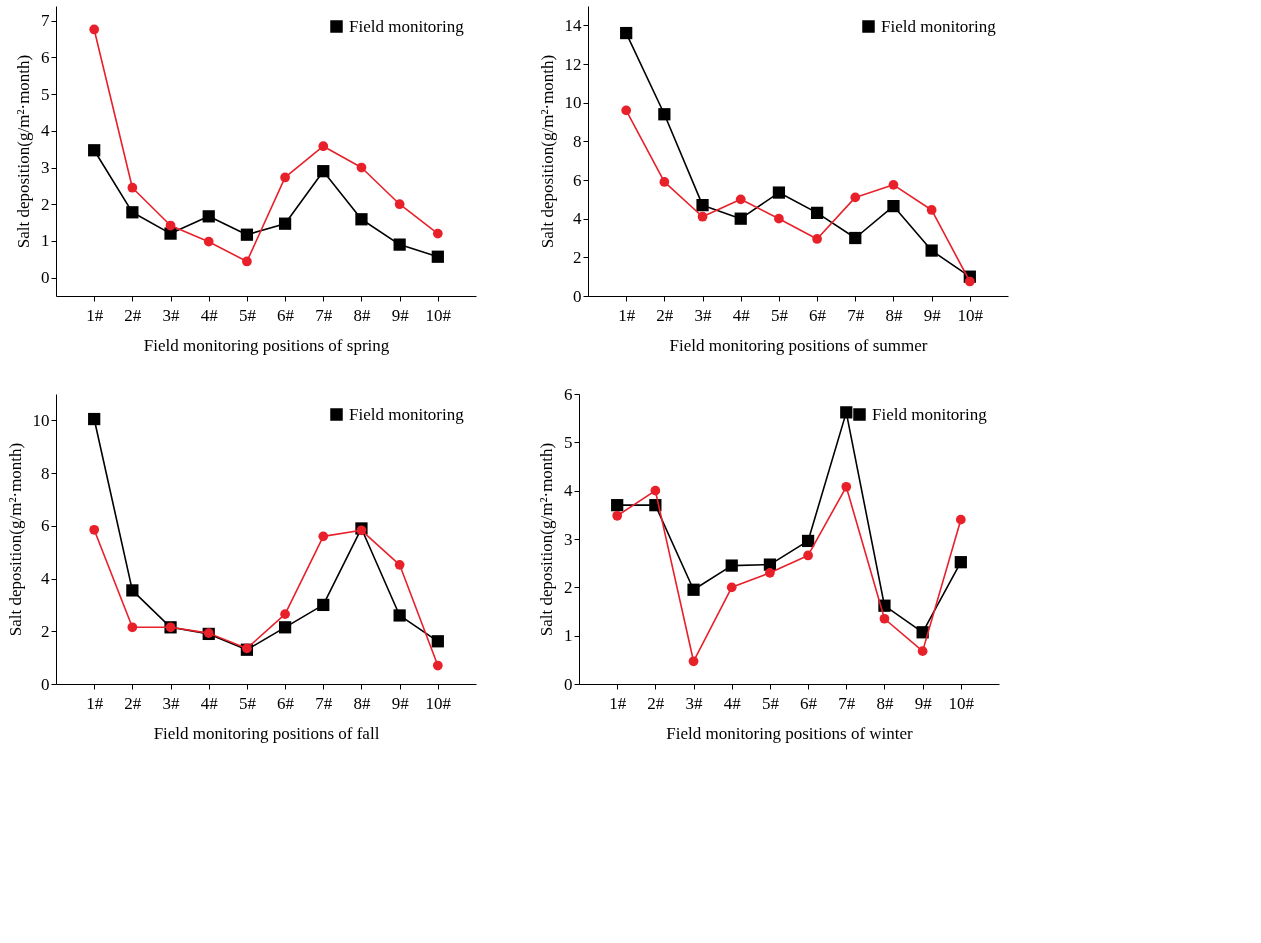  I want to click on x-axis-title: Field monitoring positions of winter, so click(790, 733).